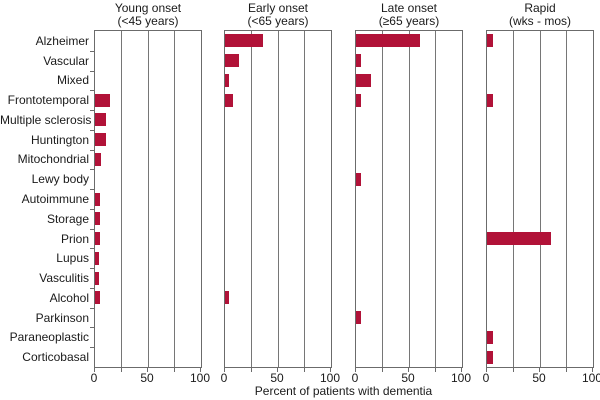 This screenshot has width=600, height=400. Describe the element at coordinates (278, 8) in the screenshot. I see `panel-title: Early onset` at that location.